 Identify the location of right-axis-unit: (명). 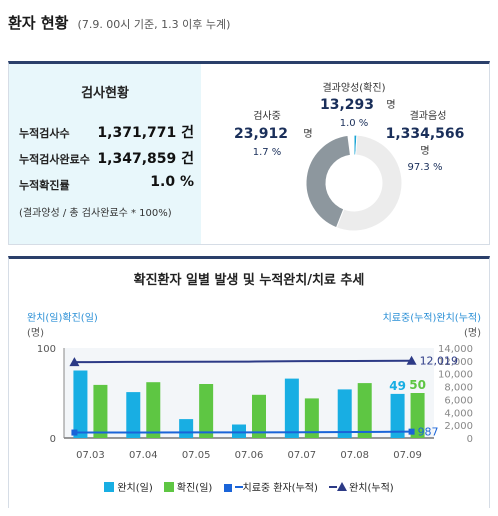
(472, 333).